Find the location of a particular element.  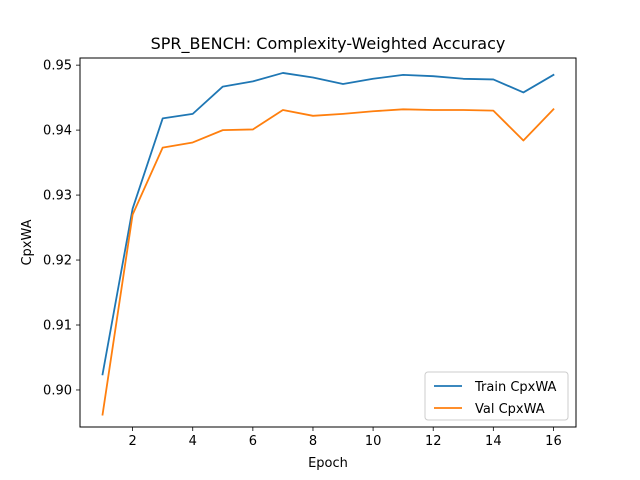

y-tick-label: 0.93 is located at coordinates (57, 196).